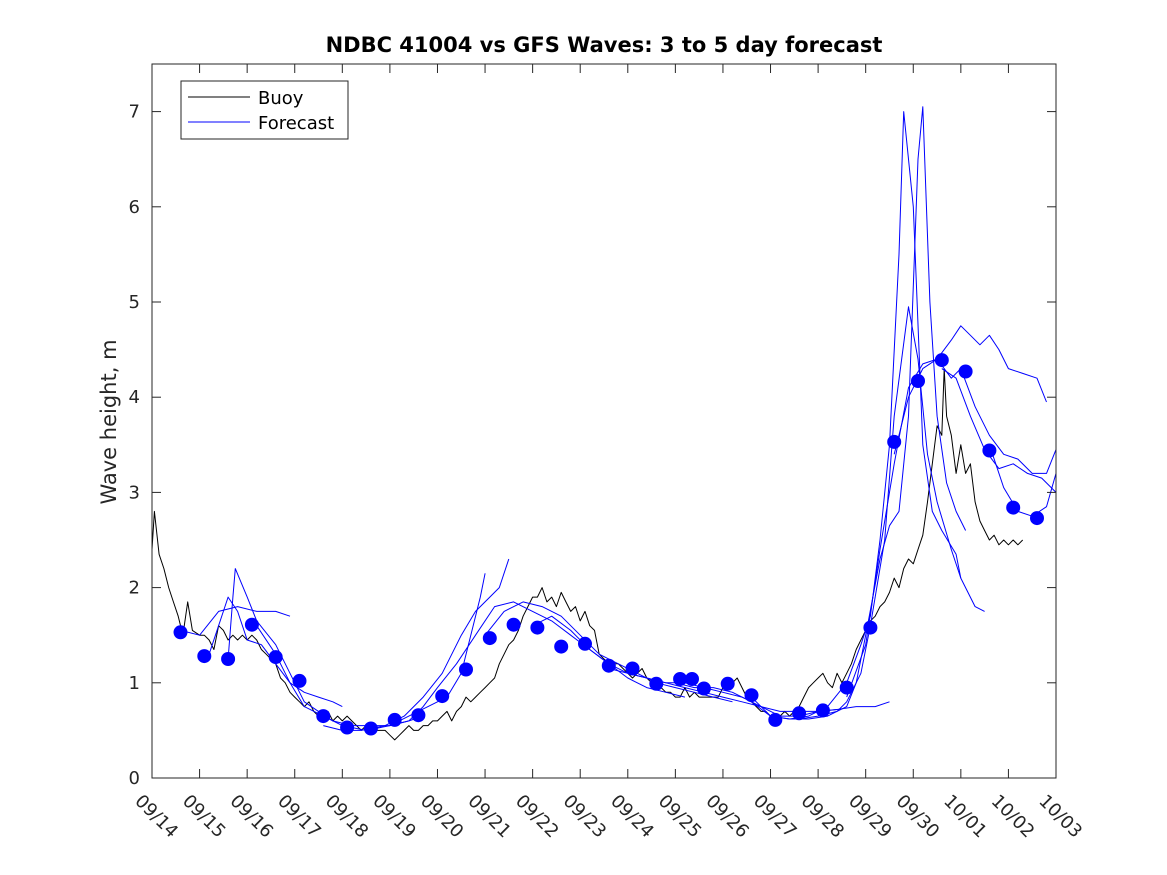  What do you see at coordinates (109, 421) in the screenshot?
I see `y-axis-label: Wave height, m` at bounding box center [109, 421].